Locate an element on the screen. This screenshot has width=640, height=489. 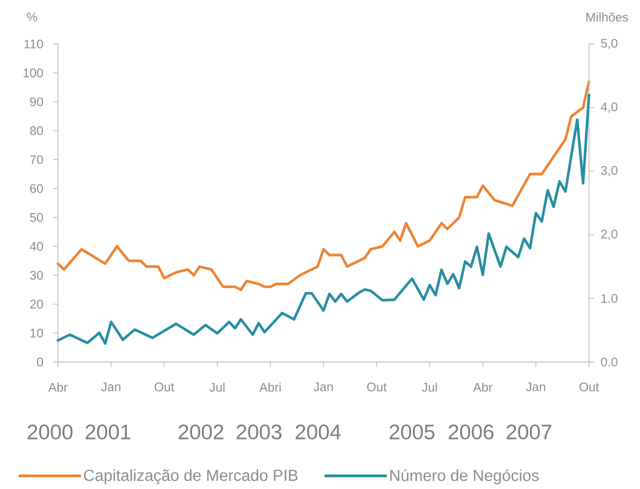
y-tick-label: 10 is located at coordinates (36, 333).